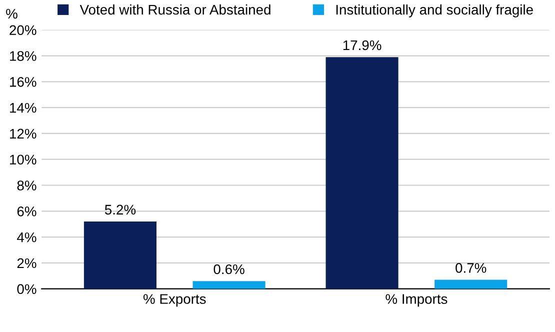 This screenshot has width=555, height=332. I want to click on y-tick-label: 4%, so click(26, 237).